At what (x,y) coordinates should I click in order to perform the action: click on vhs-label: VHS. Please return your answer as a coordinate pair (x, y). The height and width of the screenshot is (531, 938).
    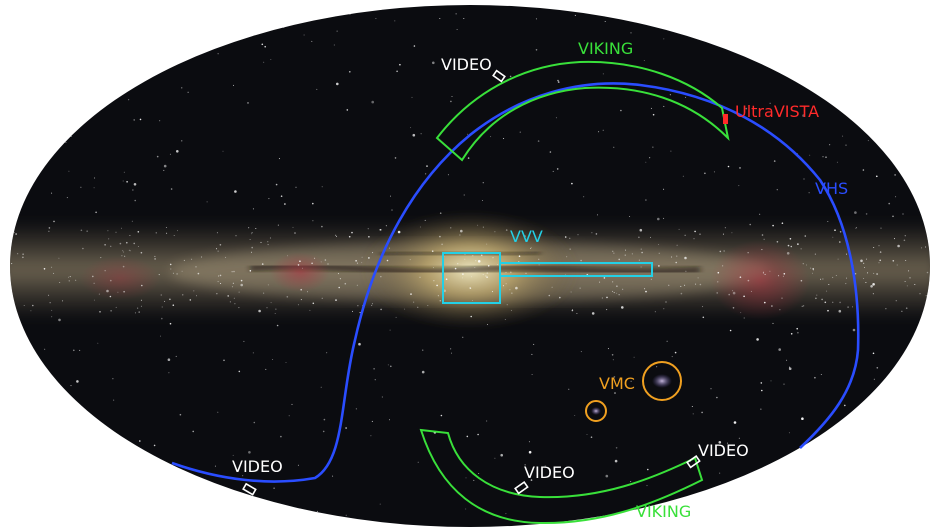
    Looking at the image, I should click on (831, 188).